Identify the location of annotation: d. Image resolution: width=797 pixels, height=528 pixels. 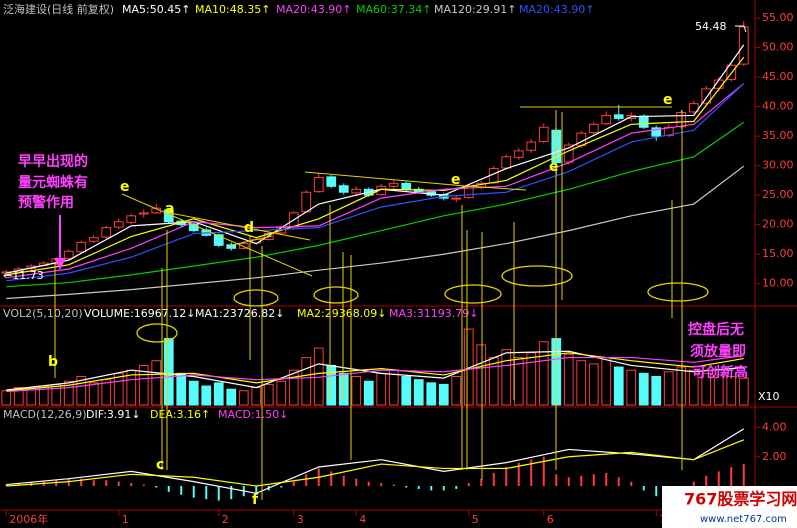
(249, 228).